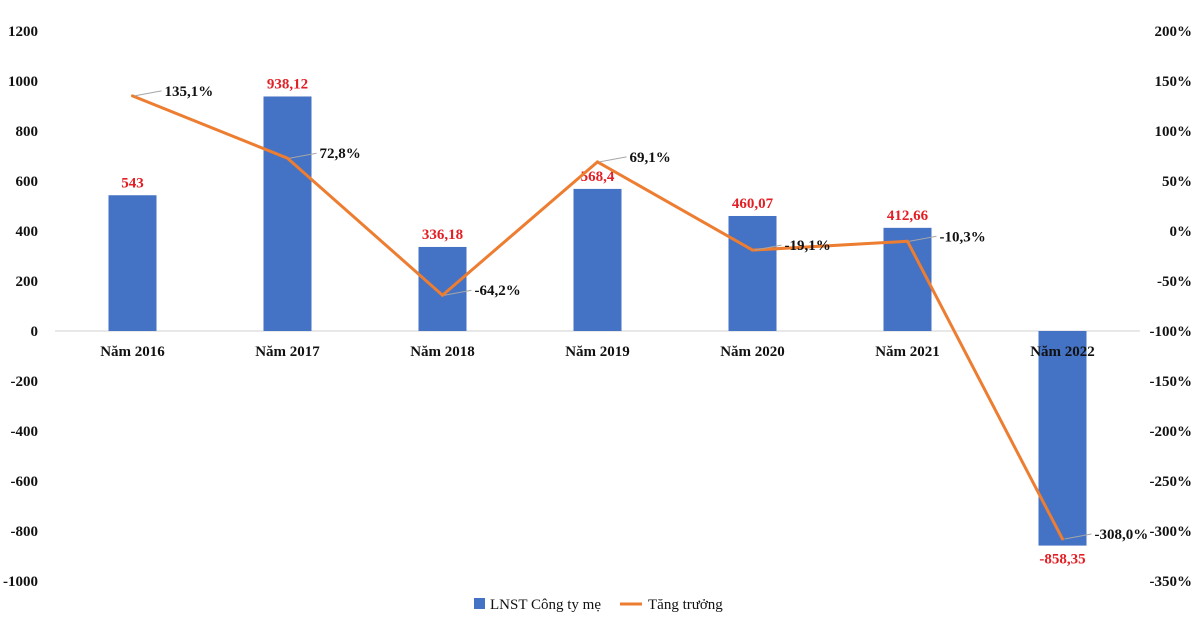 This screenshot has width=1200, height=623. Describe the element at coordinates (685, 605) in the screenshot. I see `legend-label-line: Tăng trưởng` at that location.